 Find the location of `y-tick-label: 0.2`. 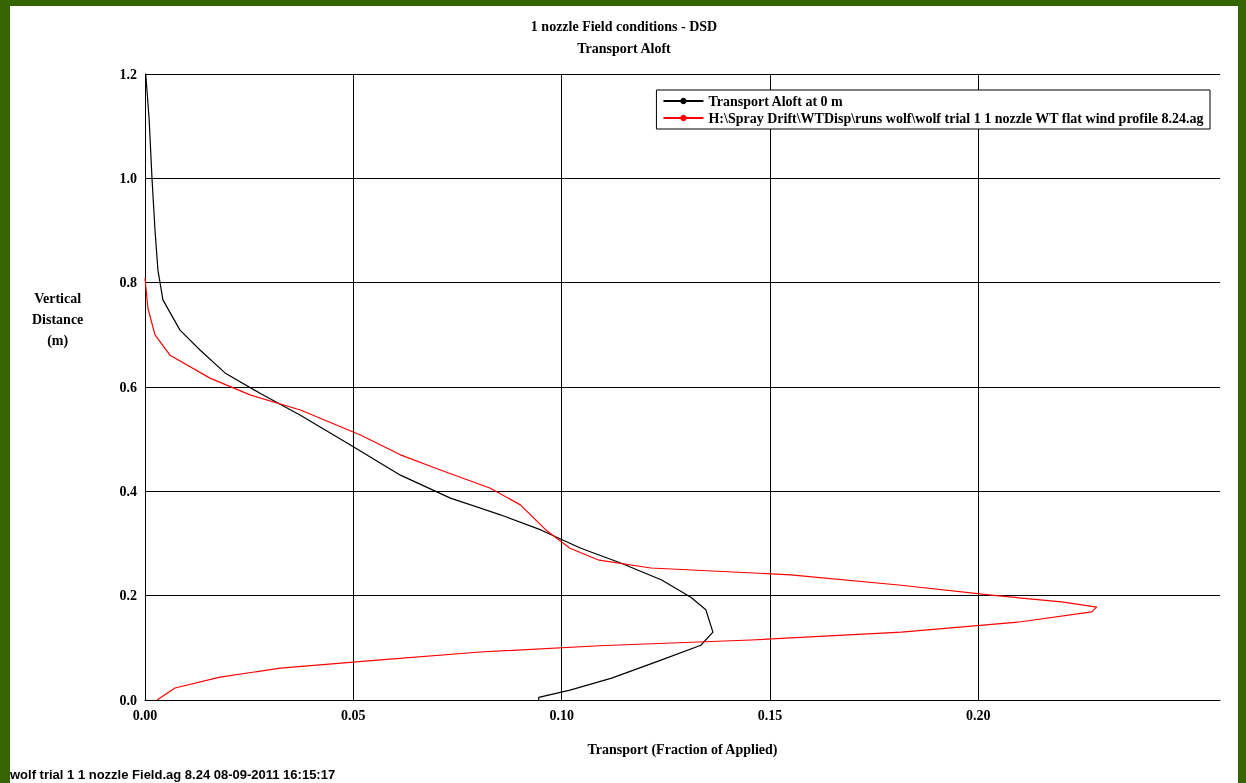

y-tick-label: 0.2 is located at coordinates (128, 596).